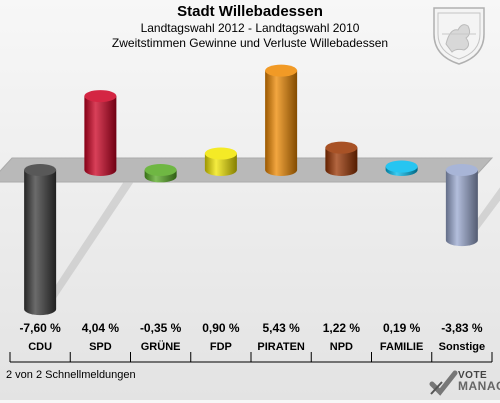 This screenshot has height=403, width=500. I want to click on value-label: -3,83 %, so click(462, 328).